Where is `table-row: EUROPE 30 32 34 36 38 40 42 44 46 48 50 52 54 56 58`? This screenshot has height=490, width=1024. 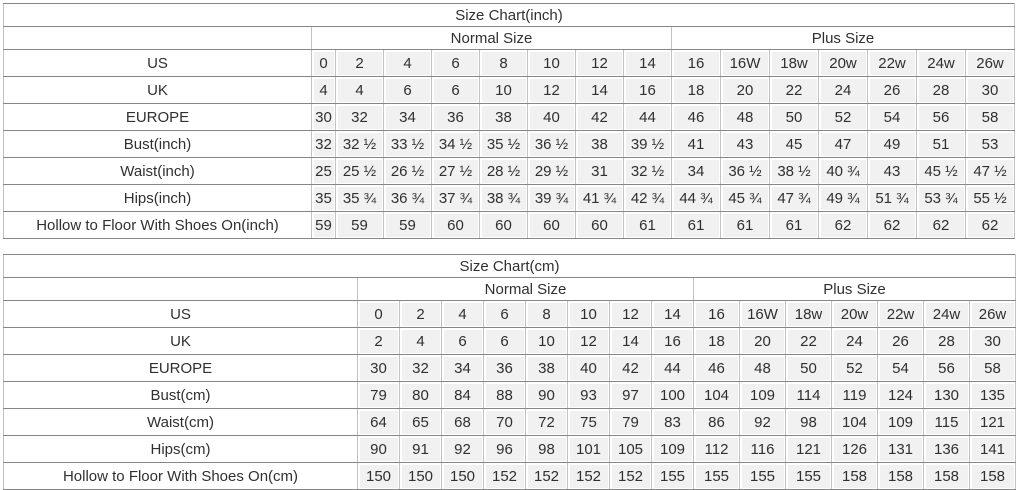
table-row: EUROPE 30 32 34 36 38 40 42 44 46 48 50 52 54 56 58 is located at coordinates (509, 368).